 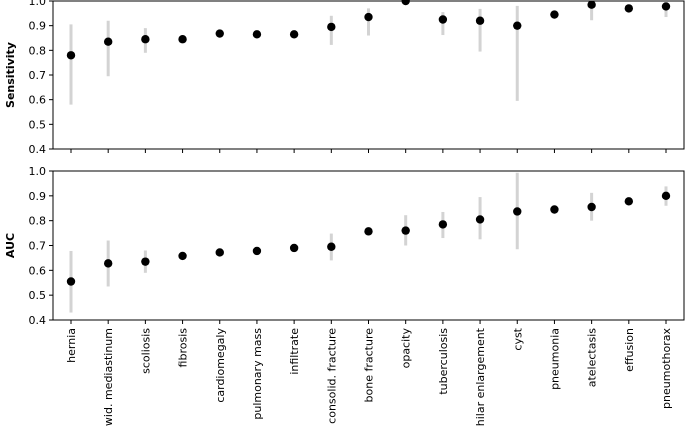 What do you see at coordinates (554, 359) in the screenshot?
I see `x-tick-label: pneumonia` at bounding box center [554, 359].